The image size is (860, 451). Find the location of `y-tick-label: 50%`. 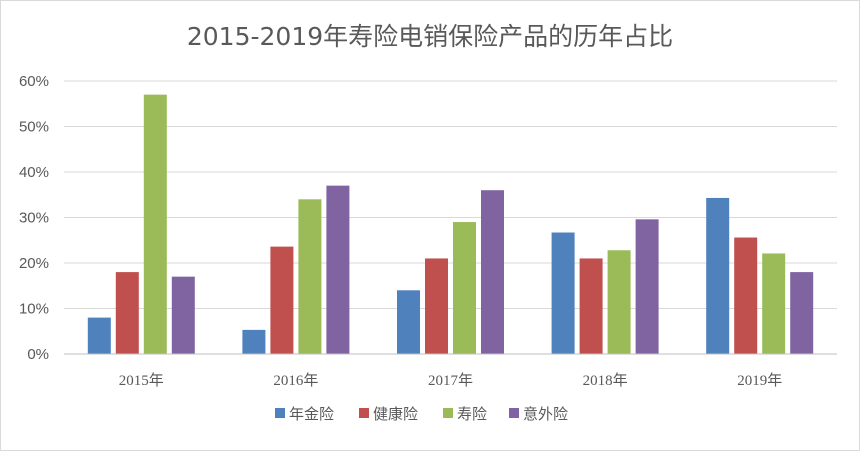

y-tick-label: 50% is located at coordinates (34, 127).